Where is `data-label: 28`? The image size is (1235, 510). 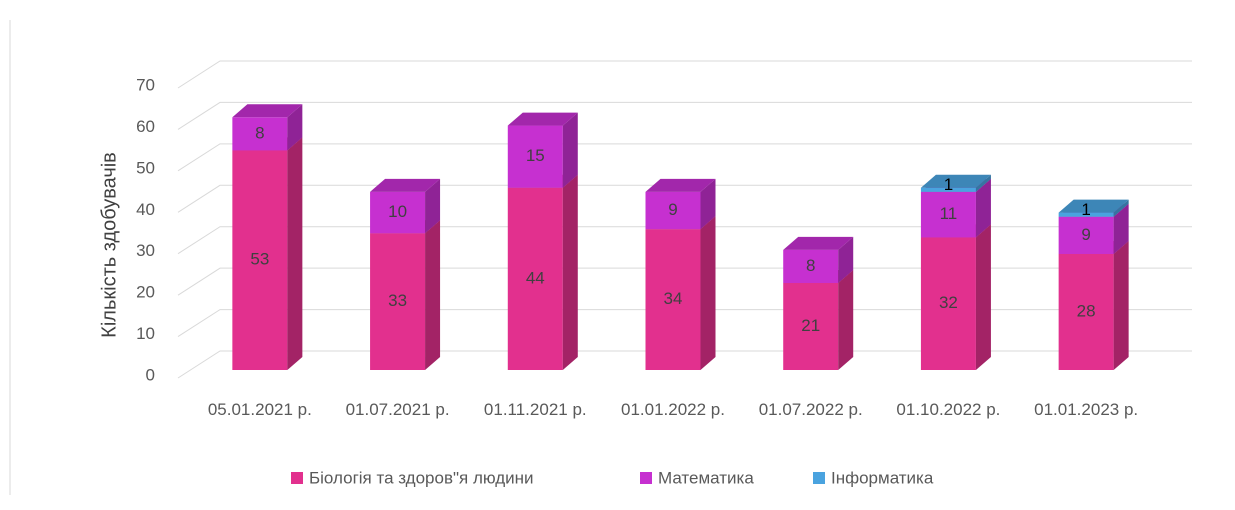
data-label: 28 is located at coordinates (1086, 310).